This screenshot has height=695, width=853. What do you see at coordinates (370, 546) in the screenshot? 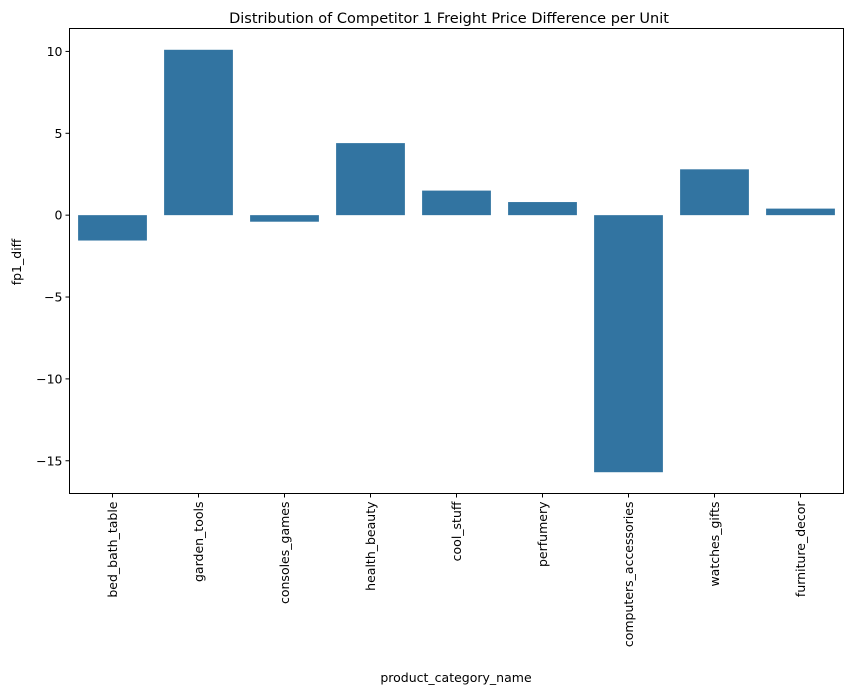
I see `x-tick-label: health_beauty` at bounding box center [370, 546].